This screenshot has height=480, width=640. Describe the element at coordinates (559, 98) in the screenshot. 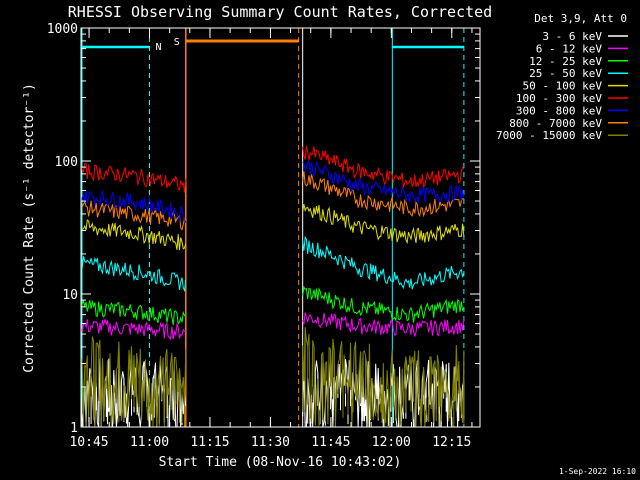

I see `legend-label: 100 - 300 keV` at that location.